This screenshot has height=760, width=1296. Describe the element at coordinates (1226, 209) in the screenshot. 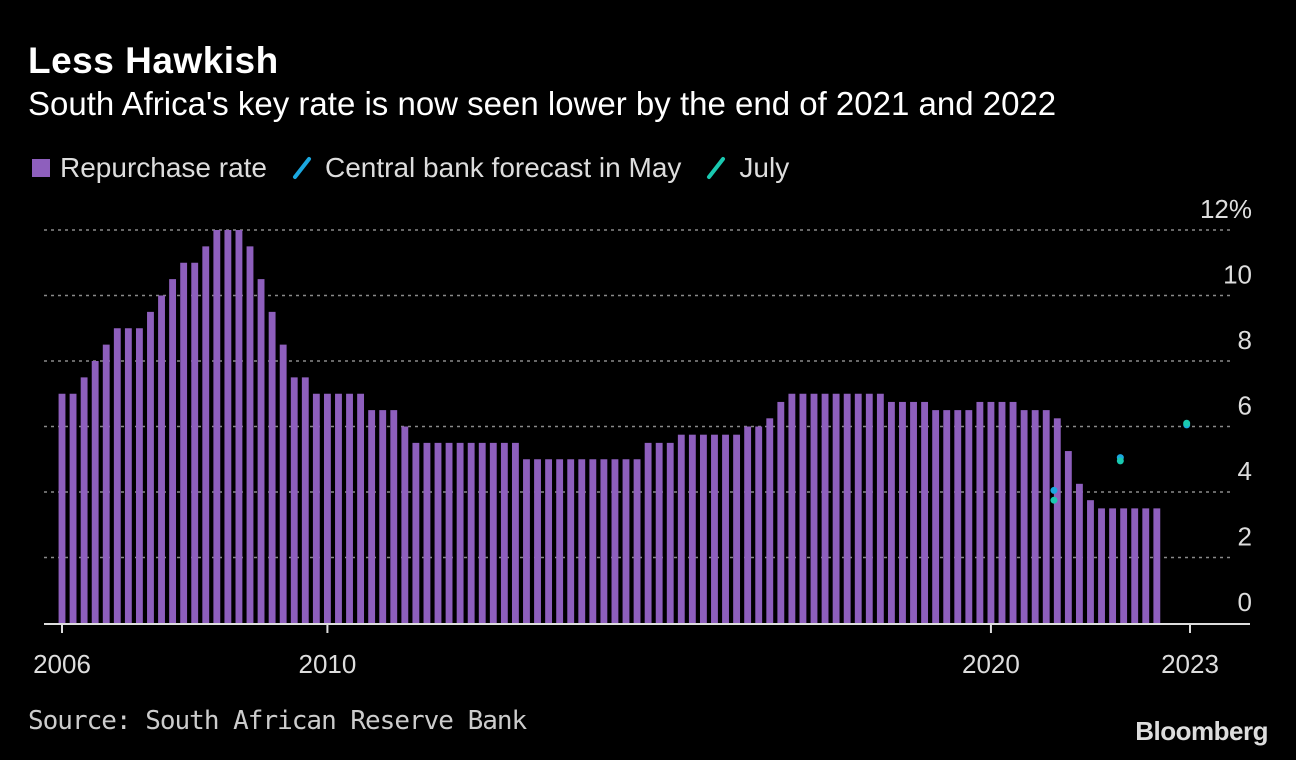

I see `y-tick-label: 12%` at that location.